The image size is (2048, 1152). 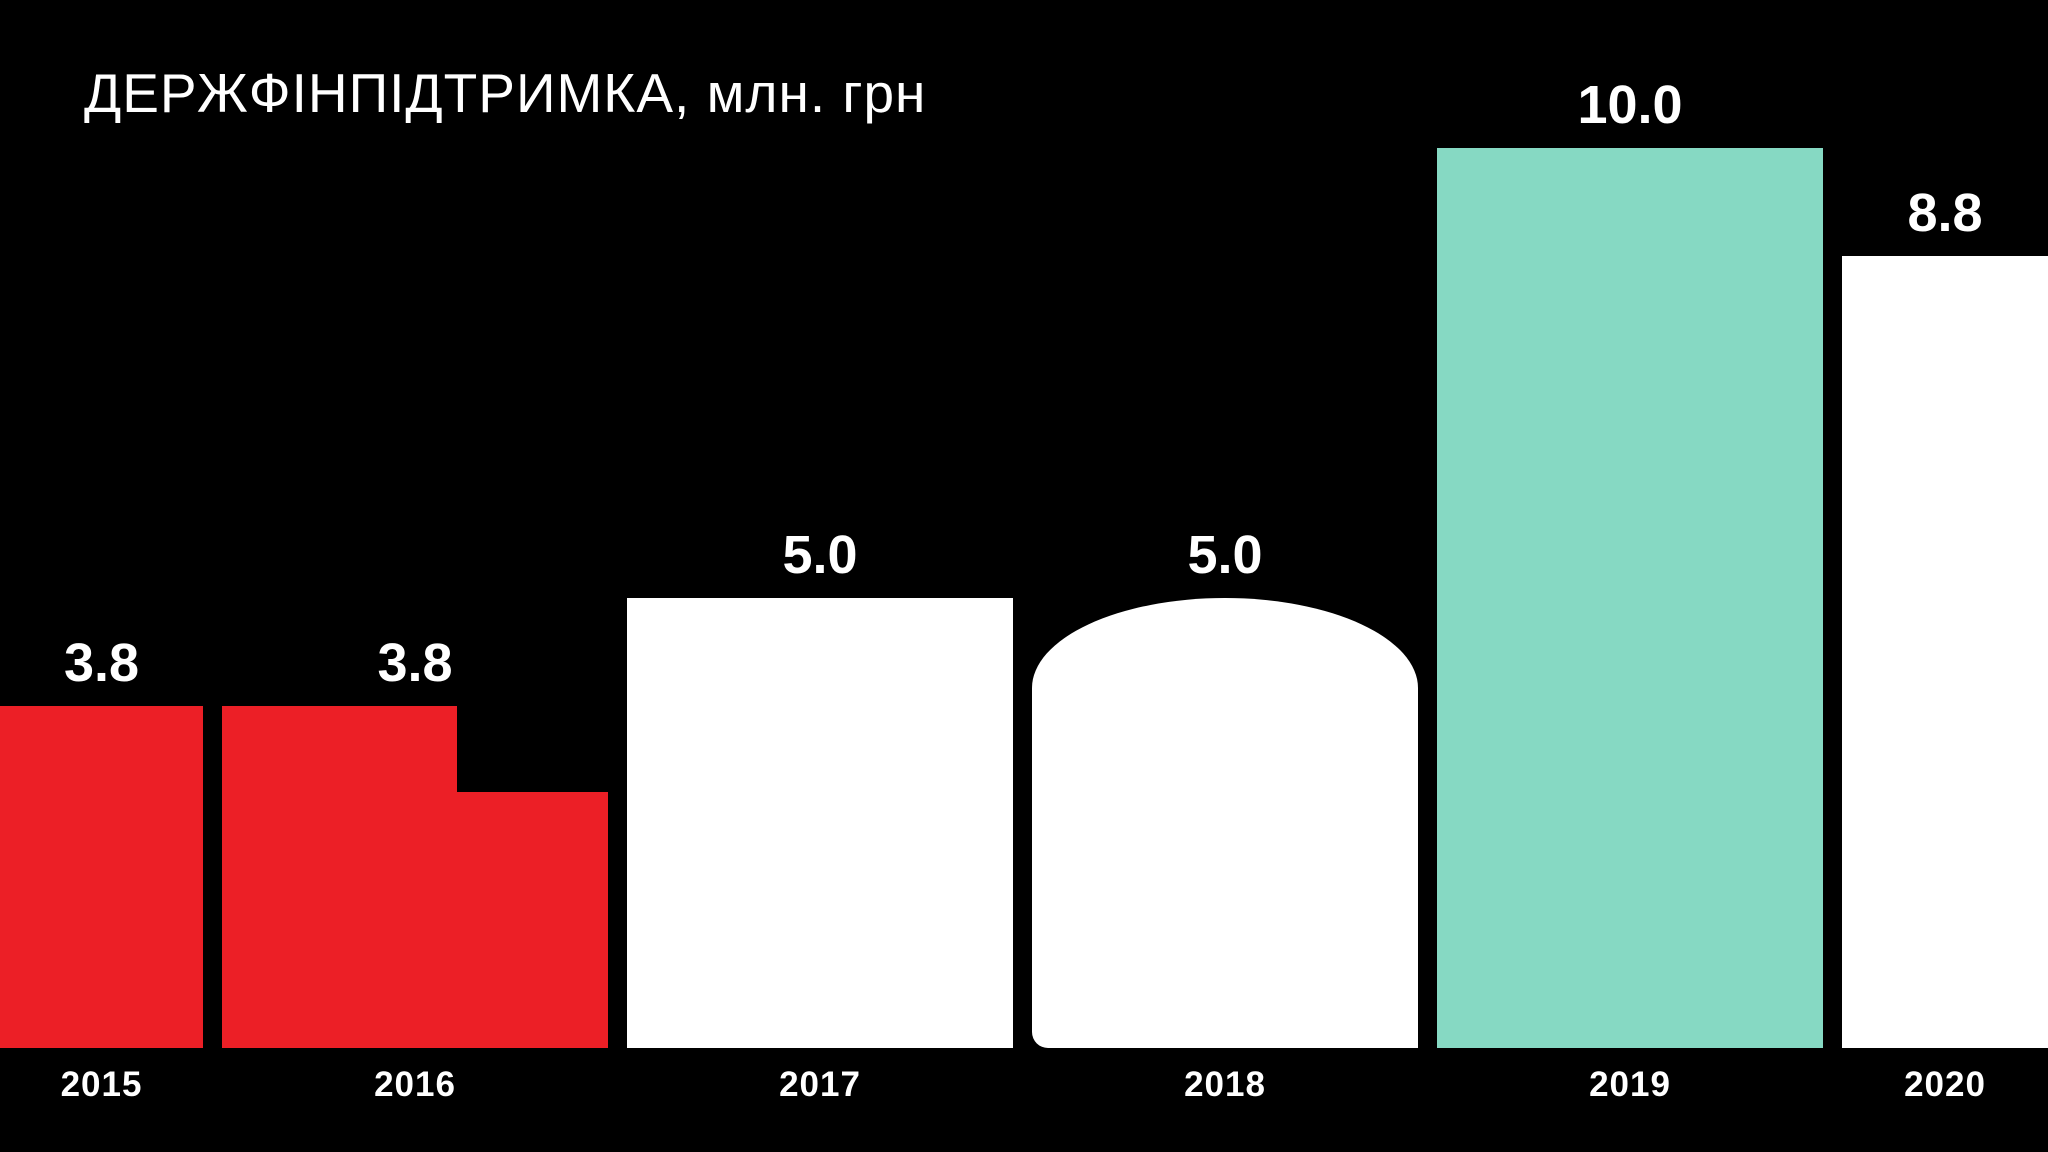 I want to click on value-label-2017: 5.0, so click(x=820, y=555).